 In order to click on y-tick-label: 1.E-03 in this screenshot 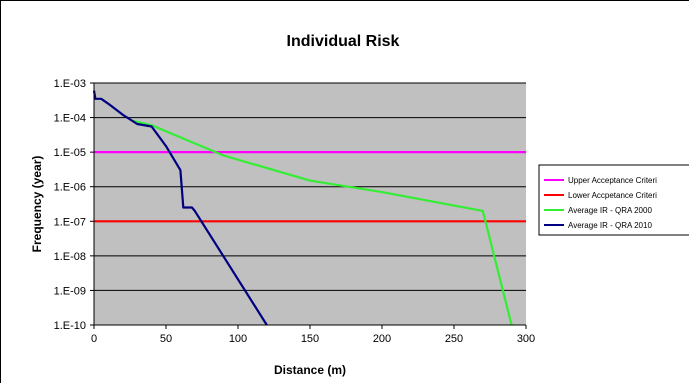, I will do `click(70, 84)`.